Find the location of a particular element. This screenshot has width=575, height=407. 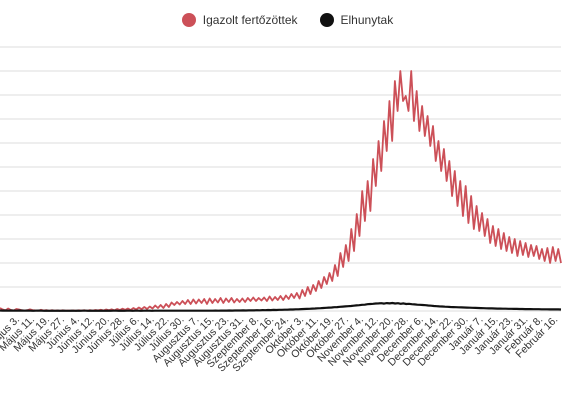

legend-swatch-confirmed is located at coordinates (188, 20).